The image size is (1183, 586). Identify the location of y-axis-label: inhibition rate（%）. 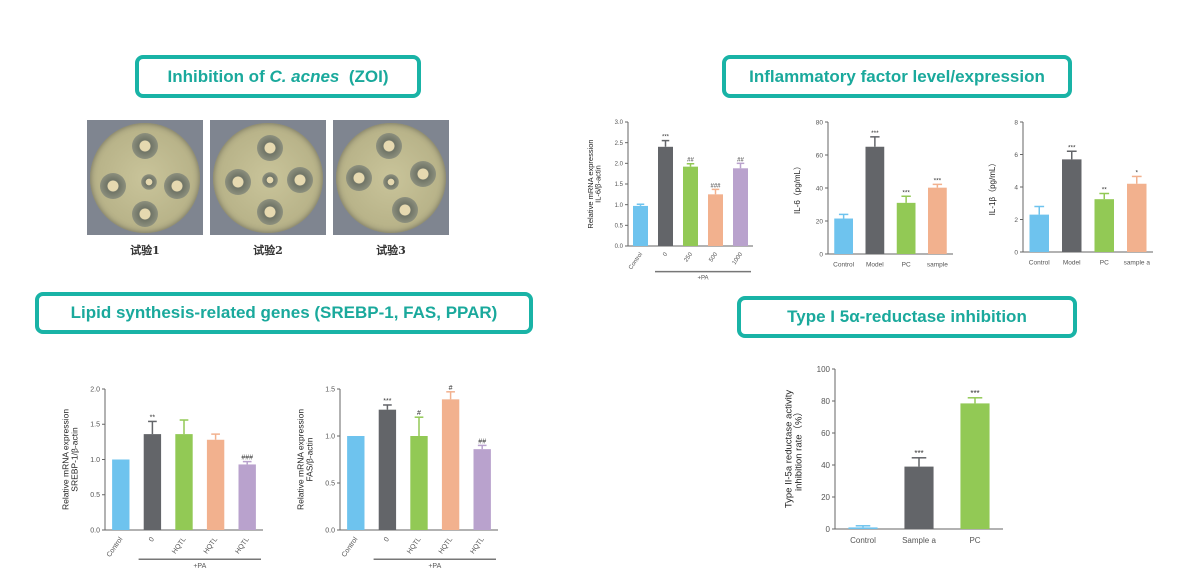
(798, 449).